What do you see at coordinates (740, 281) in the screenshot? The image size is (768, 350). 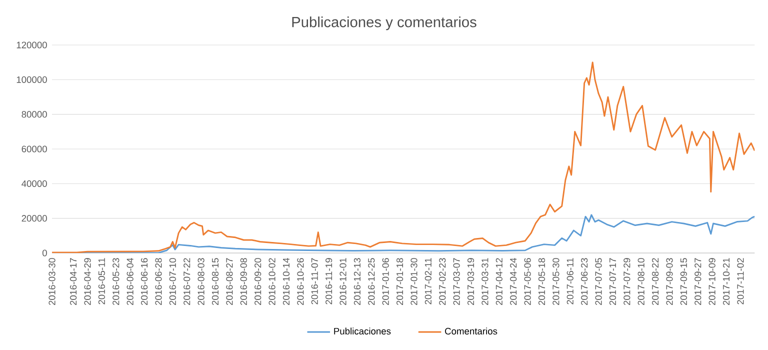 I see `x-tick-label: 2017-11-02` at bounding box center [740, 281].